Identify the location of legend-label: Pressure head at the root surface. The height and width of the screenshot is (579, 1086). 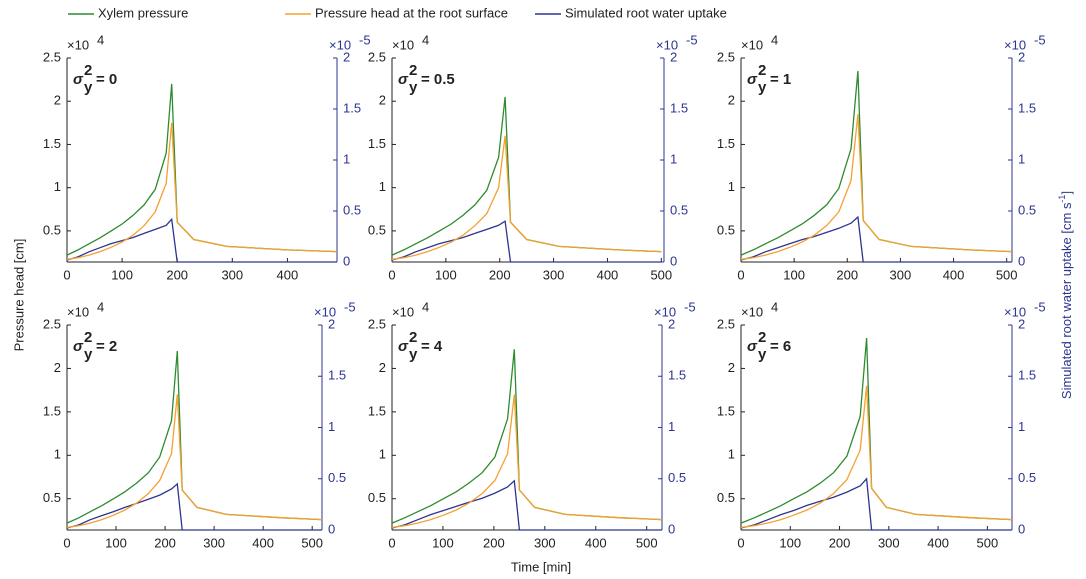
(411, 12).